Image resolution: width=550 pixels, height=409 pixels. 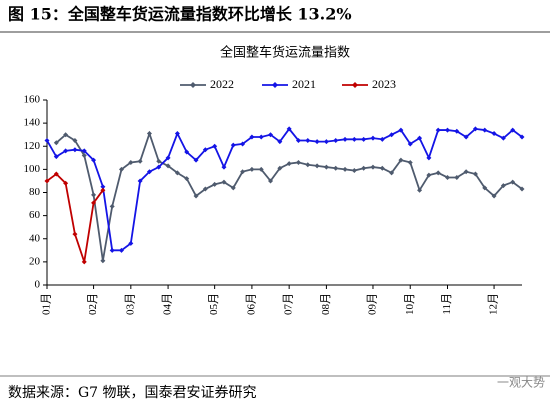 What do you see at coordinates (251, 304) in the screenshot?
I see `x-tick-label: 06月` at bounding box center [251, 304].